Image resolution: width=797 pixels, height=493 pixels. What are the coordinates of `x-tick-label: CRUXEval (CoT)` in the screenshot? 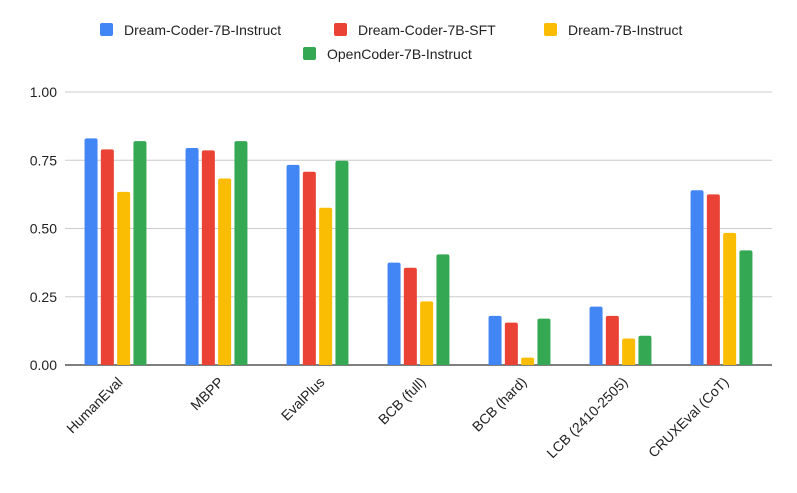 It's located at (688, 417).